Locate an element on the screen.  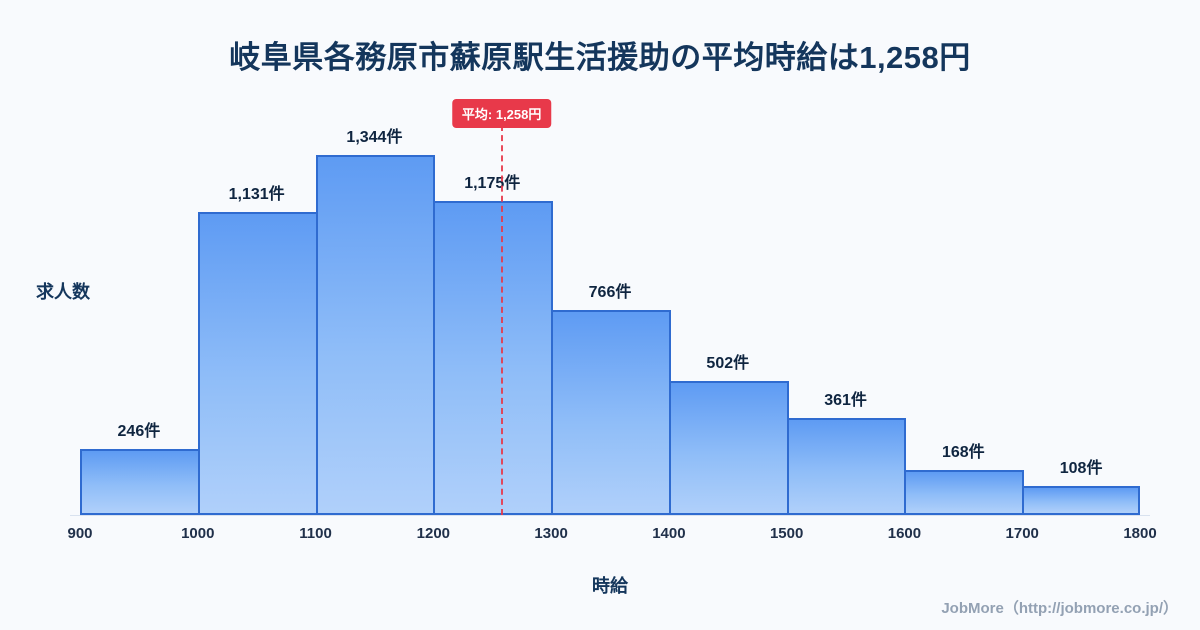
bar-value-label: 168件 is located at coordinates (963, 452).